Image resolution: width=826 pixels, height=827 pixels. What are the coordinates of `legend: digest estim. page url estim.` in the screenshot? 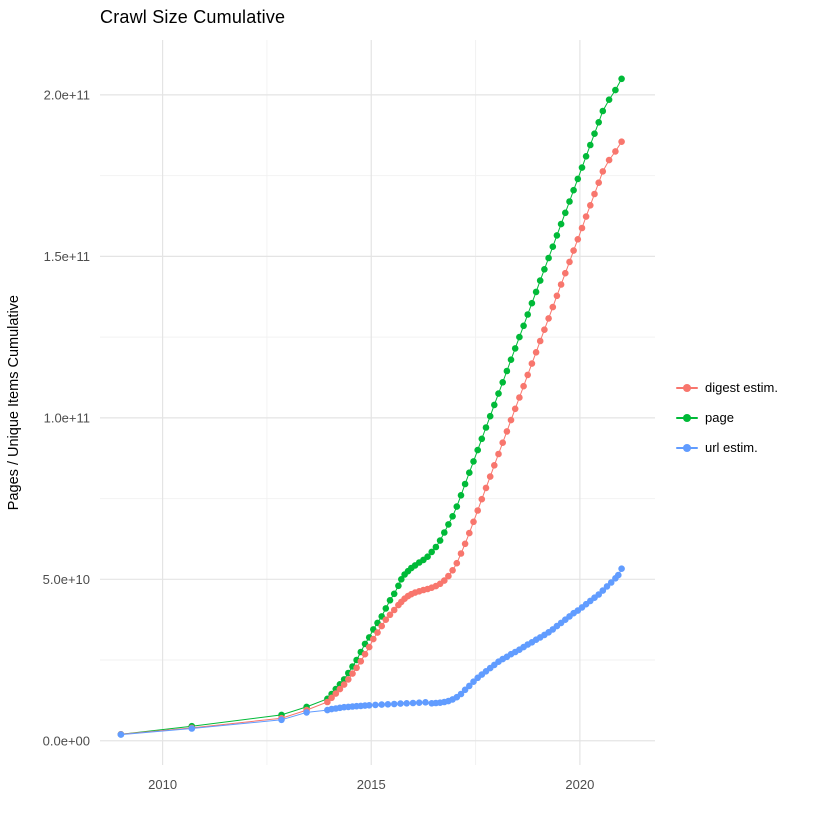 It's located at (727, 417).